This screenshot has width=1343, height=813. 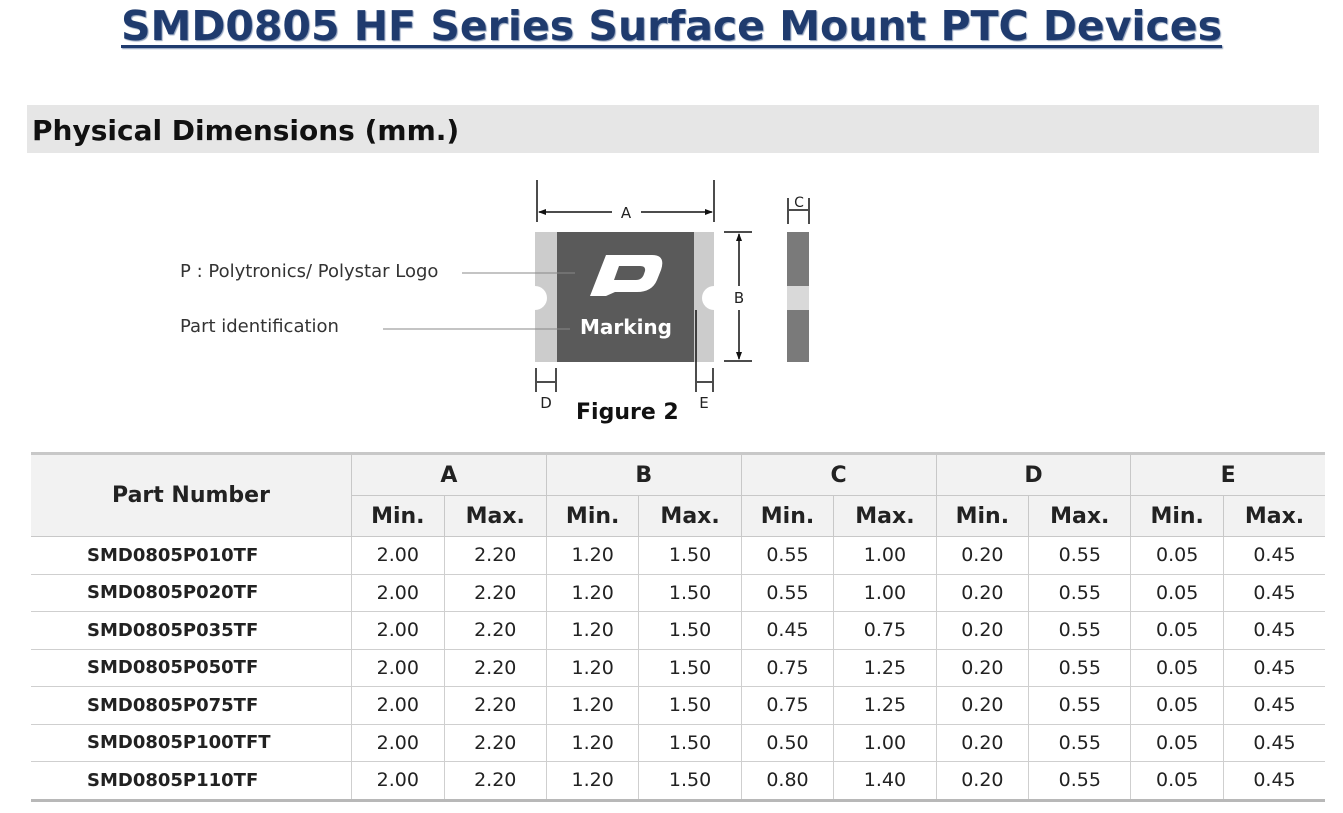 I want to click on part-id-label: Part identification, so click(x=259, y=326).